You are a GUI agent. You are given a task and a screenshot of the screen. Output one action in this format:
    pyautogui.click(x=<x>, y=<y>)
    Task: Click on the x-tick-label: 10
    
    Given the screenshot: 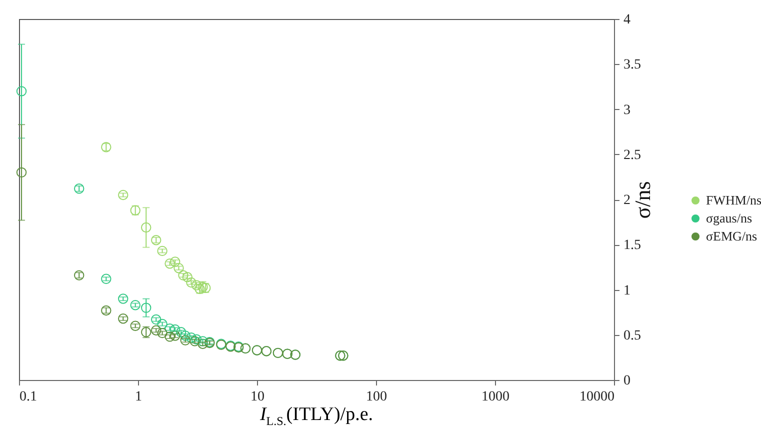 What is the action you would take?
    pyautogui.click(x=257, y=397)
    